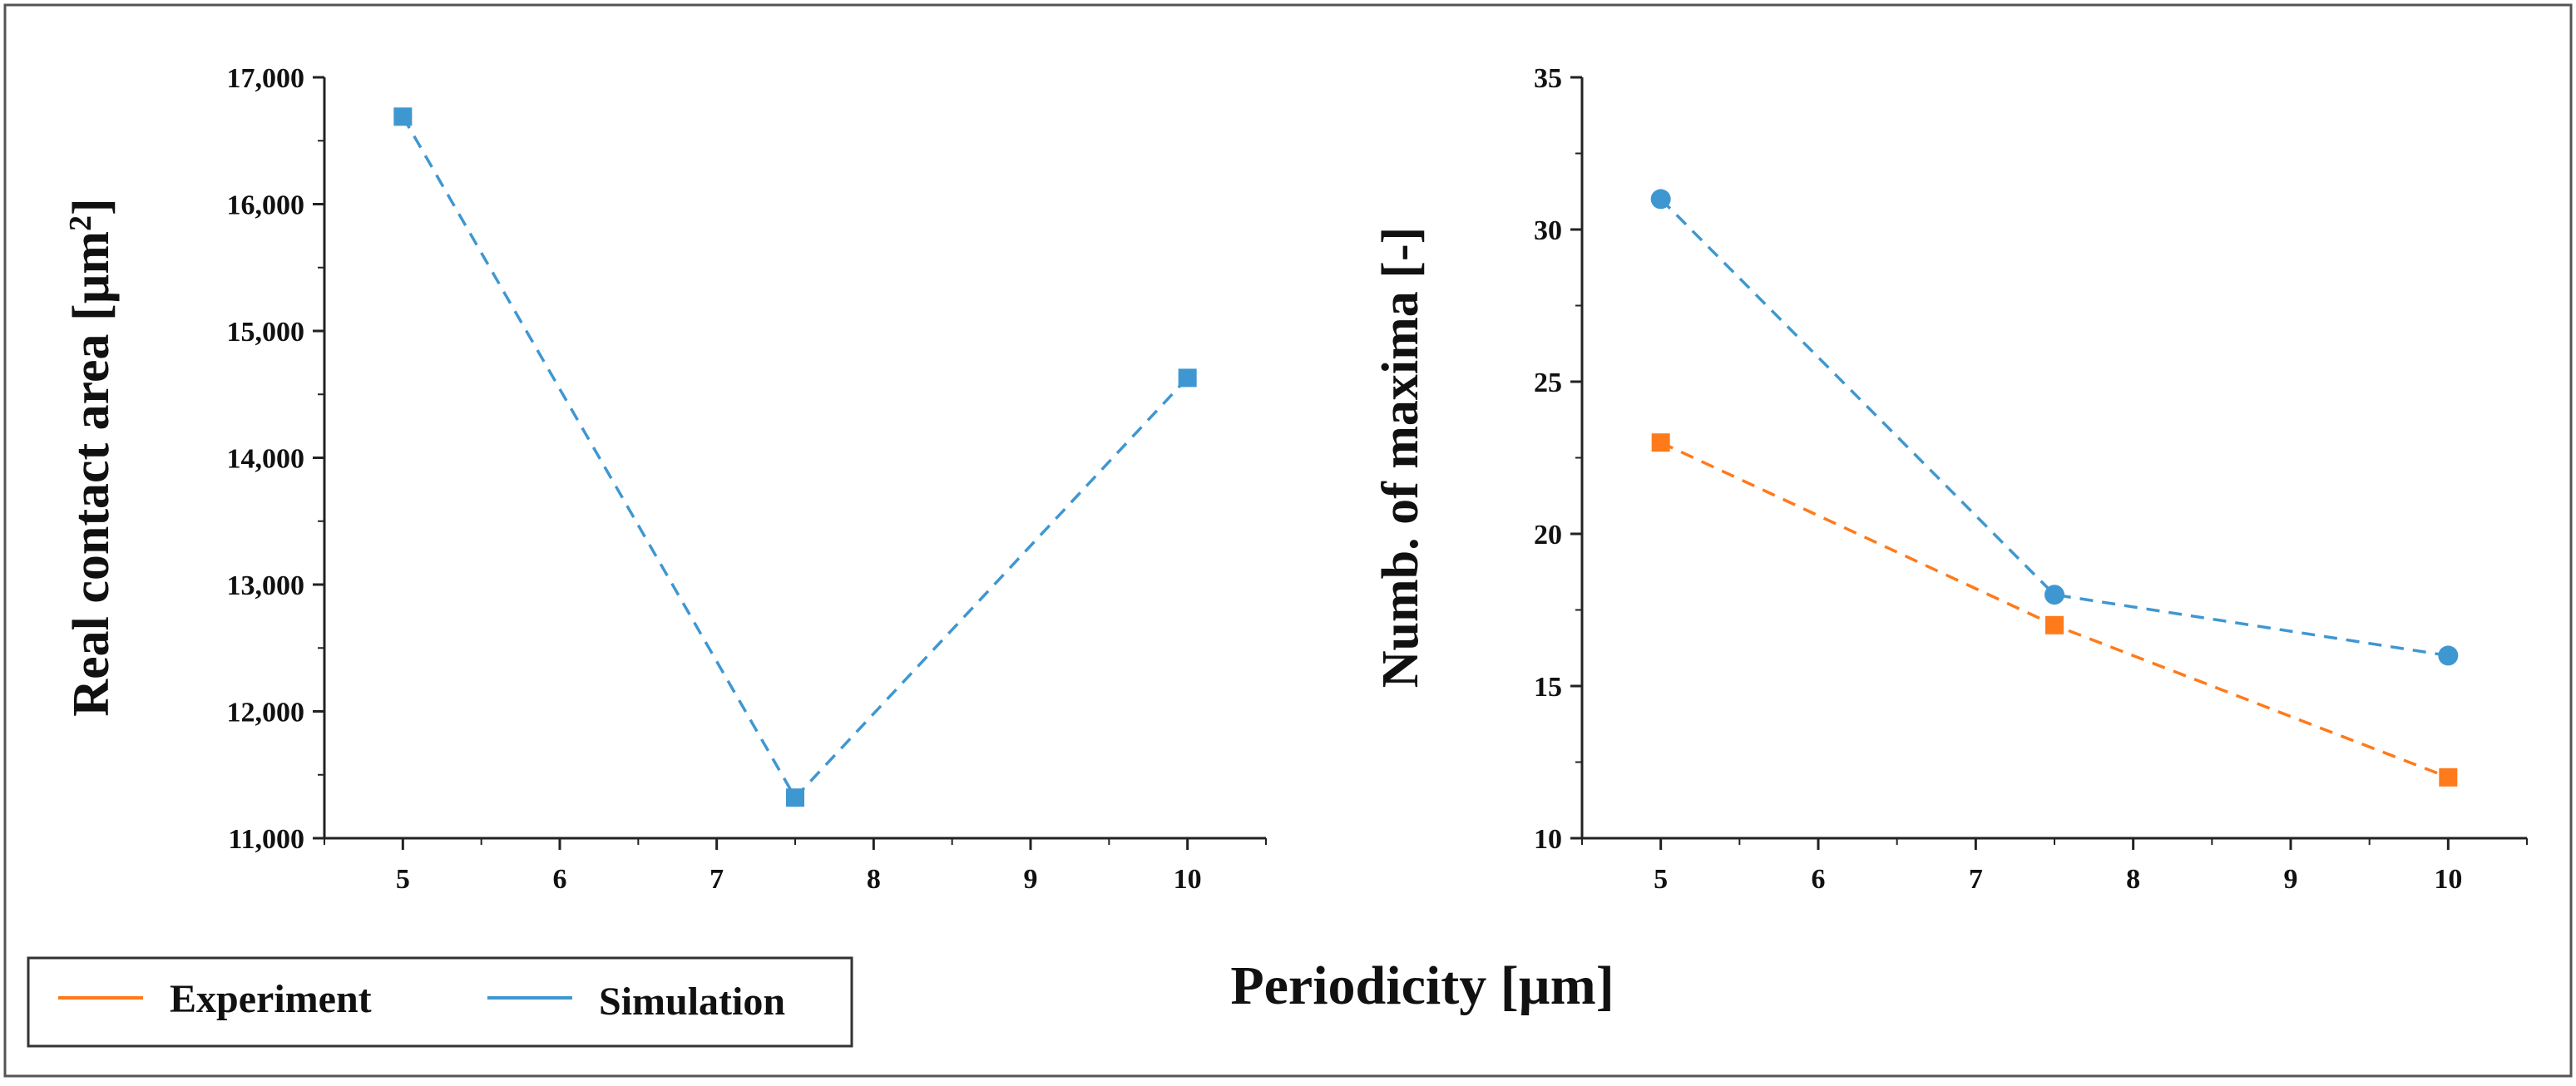 The height and width of the screenshot is (1086, 2576). I want to click on legend-label-experiment: Experiment, so click(271, 999).